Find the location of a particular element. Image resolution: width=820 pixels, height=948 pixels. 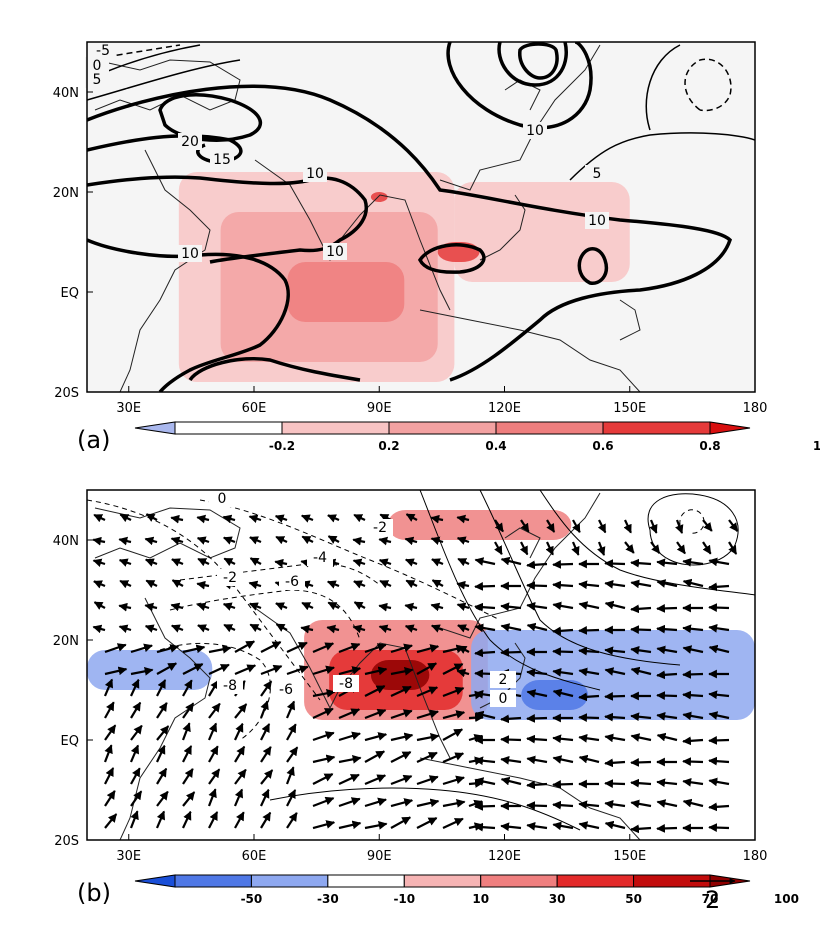

panel-b-contour-labels: 0 -2 -4 -2 -6 -8 -6 -8 2 0 is located at coordinates (362, 598).